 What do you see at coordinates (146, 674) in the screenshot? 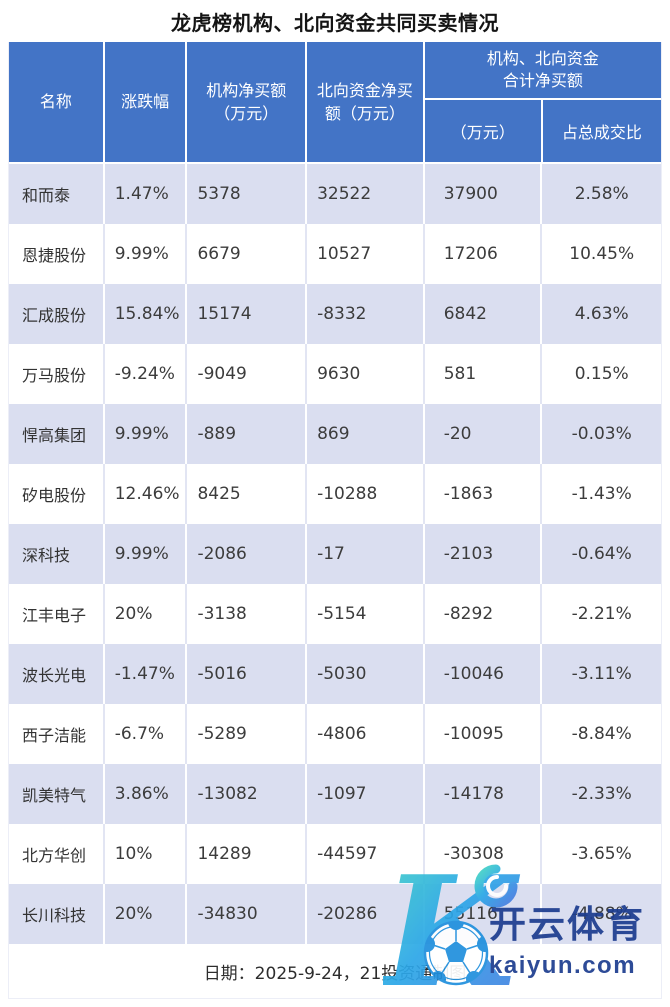
I see `change-percent-cell: -1.47%` at bounding box center [146, 674].